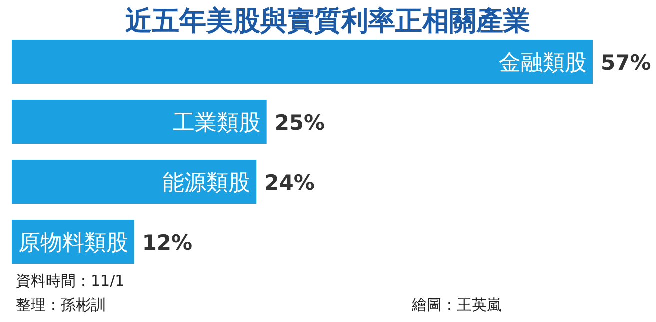  Describe the element at coordinates (167, 243) in the screenshot. I see `data-label: 12%` at that location.